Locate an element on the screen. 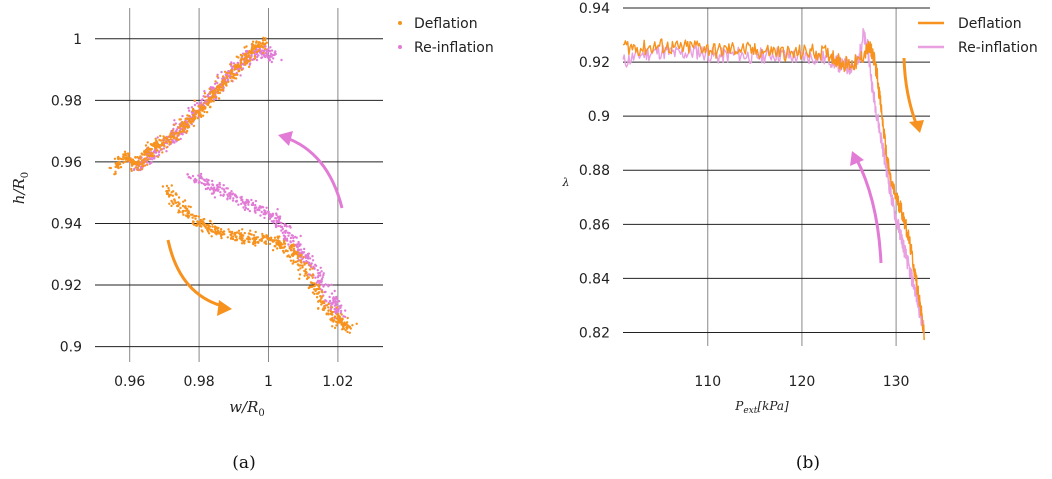 This screenshot has height=479, width=1052. x-tick-label: 0.98 is located at coordinates (199, 382).